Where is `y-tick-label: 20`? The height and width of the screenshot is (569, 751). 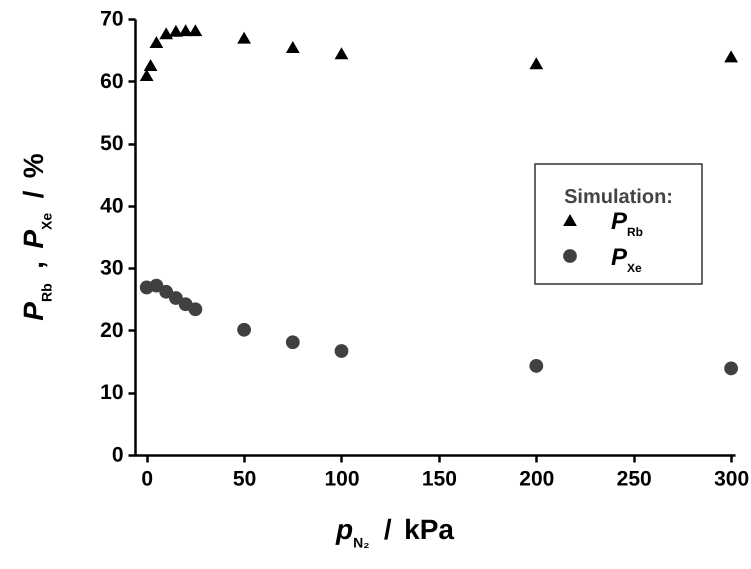 y-tick-label: 20 is located at coordinates (112, 330).